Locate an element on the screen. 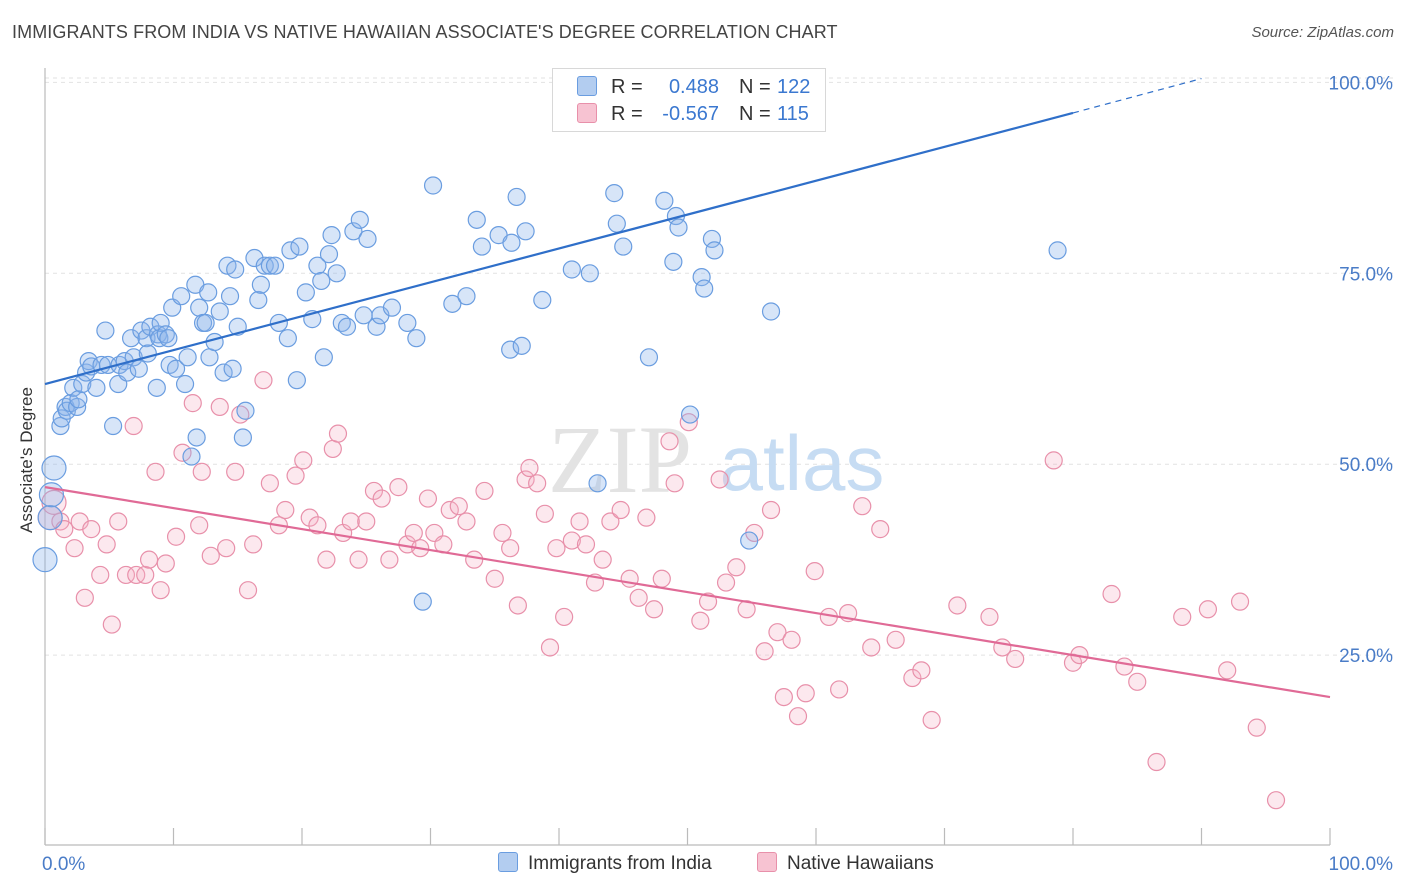 Image resolution: width=1406 pixels, height=892 pixels. legend-r-value: -0.567 is located at coordinates (690, 114).